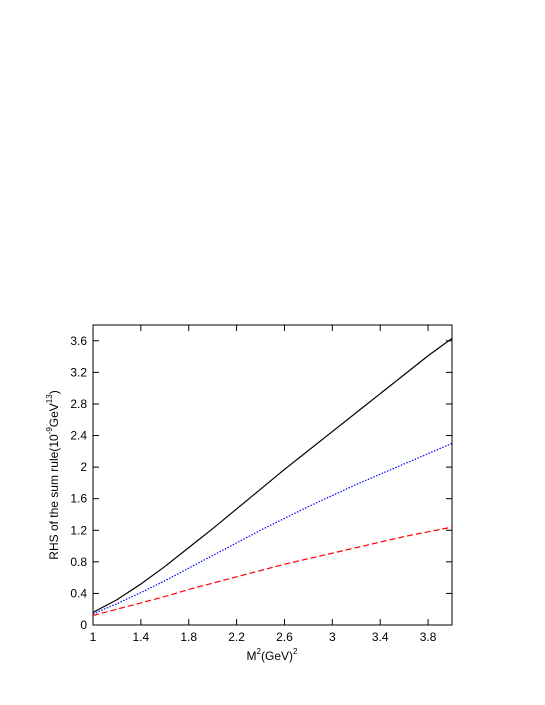 The height and width of the screenshot is (705, 545). What do you see at coordinates (78, 562) in the screenshot?
I see `y-tick-label: 0.8` at bounding box center [78, 562].